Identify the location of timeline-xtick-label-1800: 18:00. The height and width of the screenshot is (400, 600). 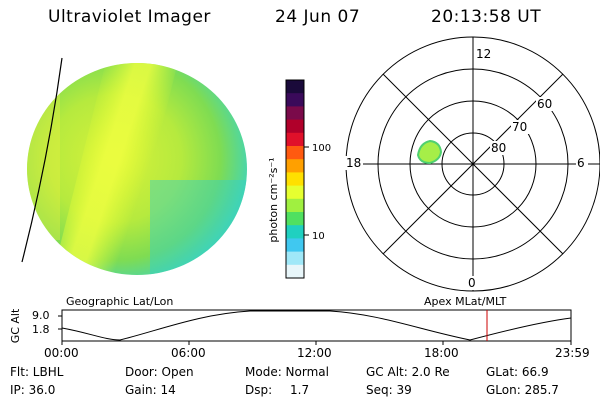
(441, 353).